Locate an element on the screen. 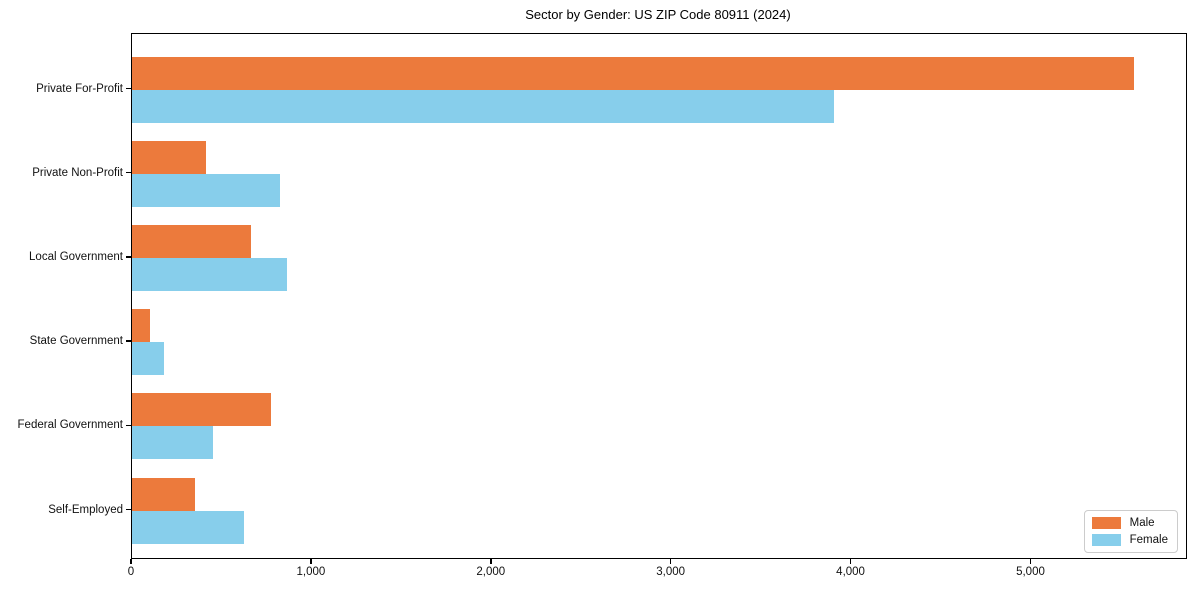  xtick-label-1000: 1,000 is located at coordinates (311, 572).